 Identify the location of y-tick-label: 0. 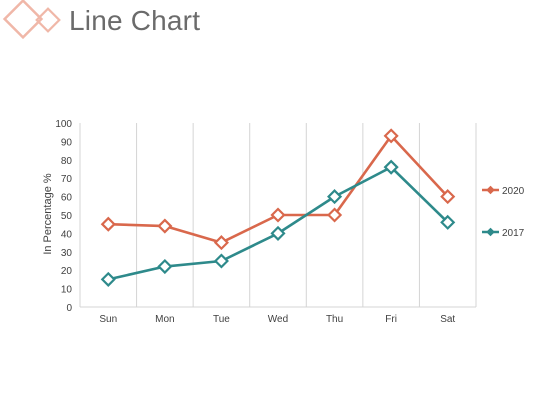
(69, 308).